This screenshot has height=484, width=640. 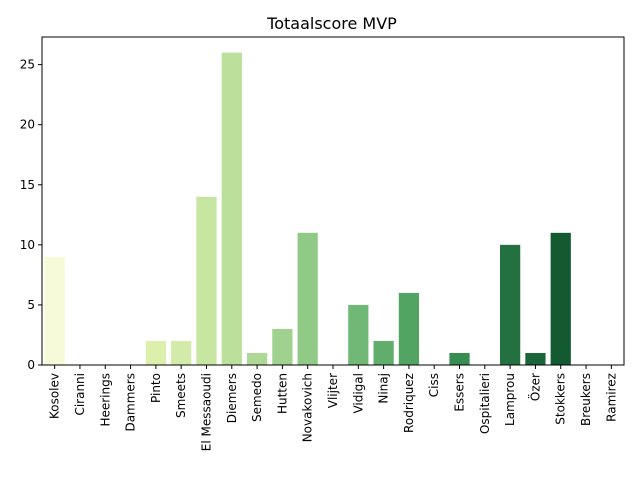 I want to click on bar-özer, so click(x=535, y=358).